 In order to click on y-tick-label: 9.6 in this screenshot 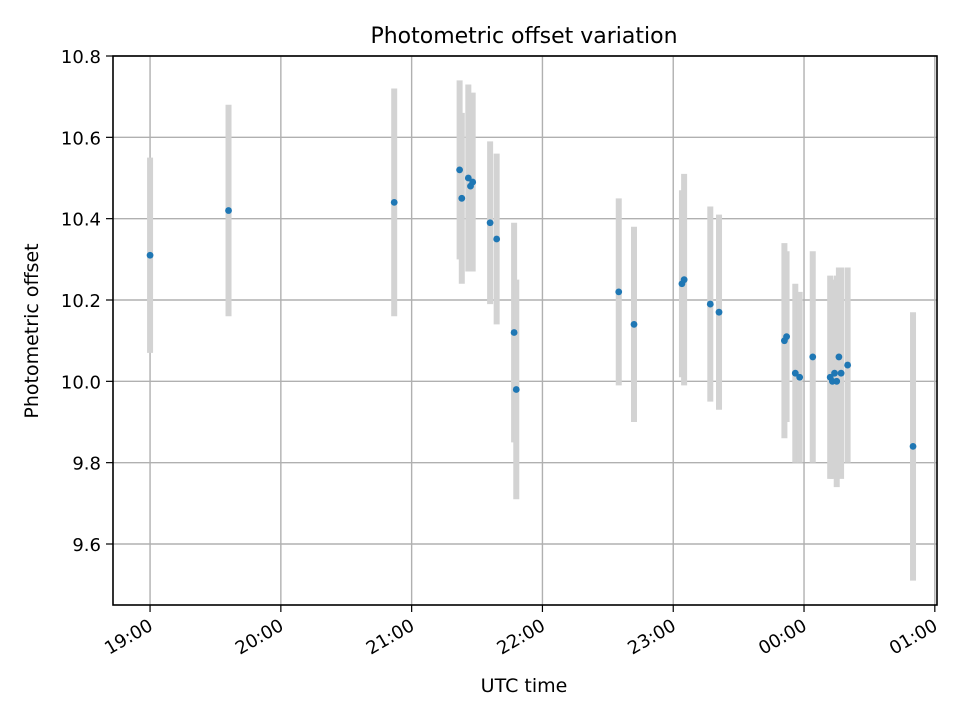, I will do `click(86, 545)`.